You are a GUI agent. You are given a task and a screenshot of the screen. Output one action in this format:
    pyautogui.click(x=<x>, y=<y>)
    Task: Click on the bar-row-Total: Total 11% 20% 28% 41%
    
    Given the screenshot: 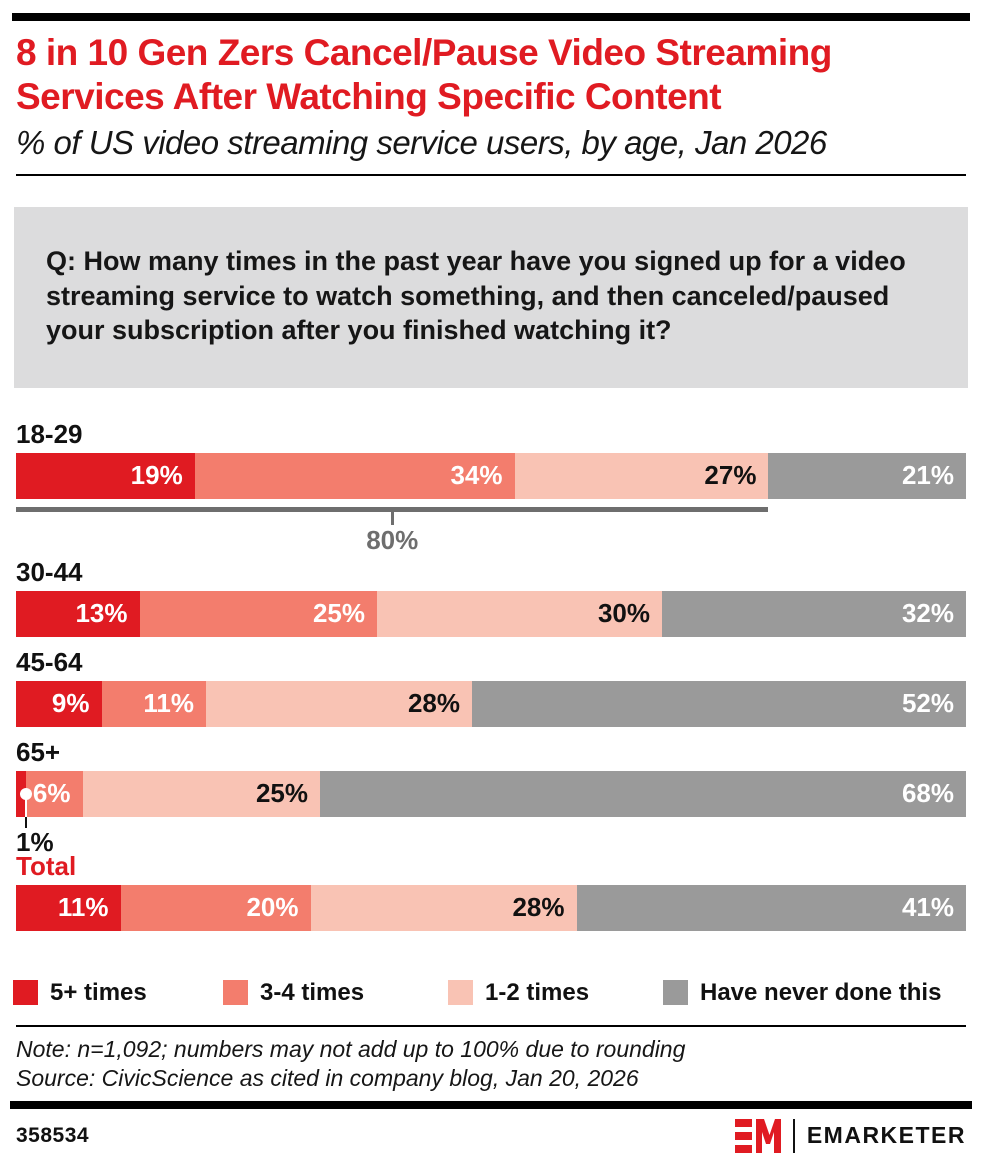 What is the action you would take?
    pyautogui.click(x=491, y=896)
    